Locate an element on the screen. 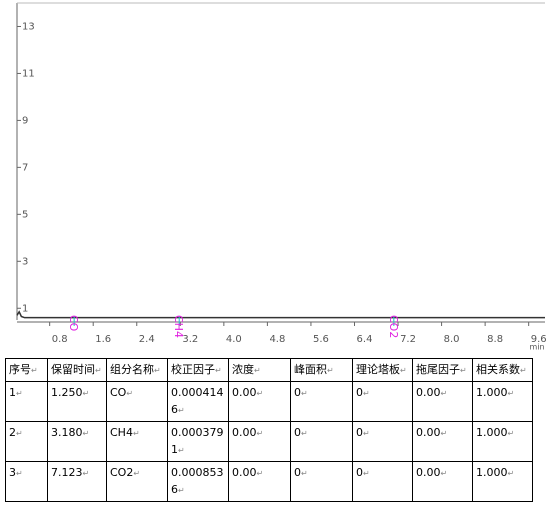 The height and width of the screenshot is (508, 554). table-cell: 0.0004146 is located at coordinates (198, 401).